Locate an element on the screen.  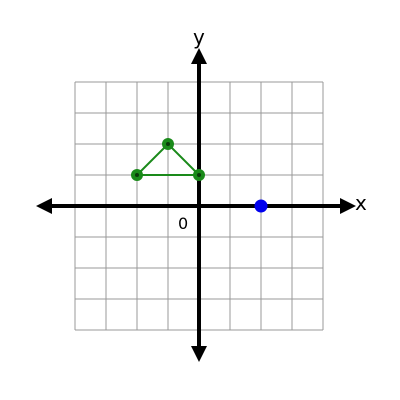
y-axis-arrow-down is located at coordinates (199, 354).